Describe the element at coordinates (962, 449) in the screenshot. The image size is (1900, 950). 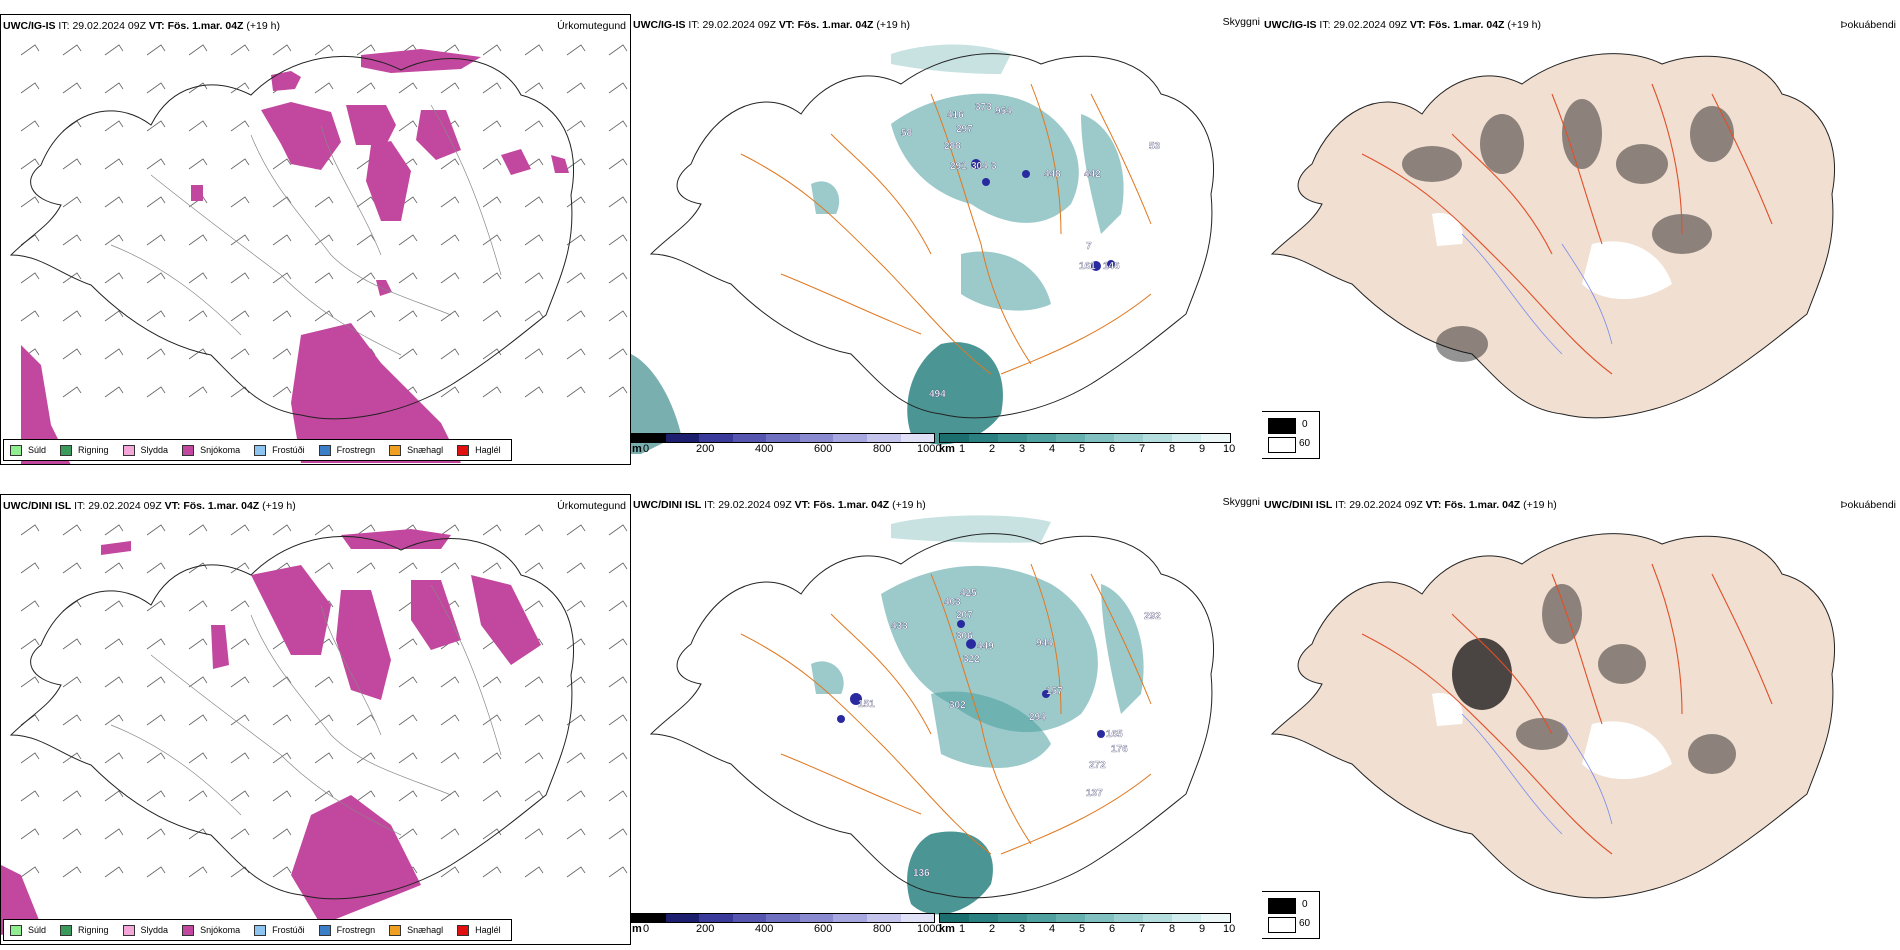
I see `km-tick: 1` at that location.